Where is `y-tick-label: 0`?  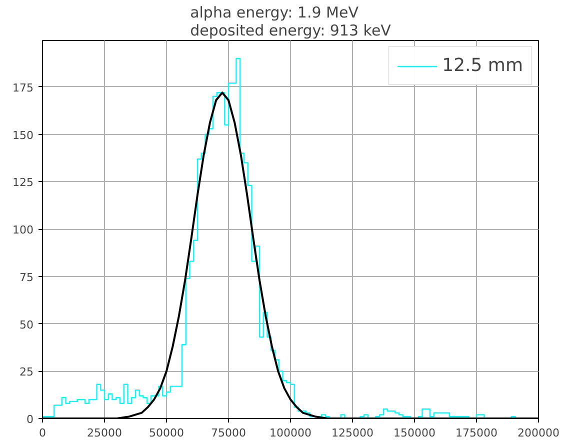 y-tick-label: 0 is located at coordinates (30, 419).